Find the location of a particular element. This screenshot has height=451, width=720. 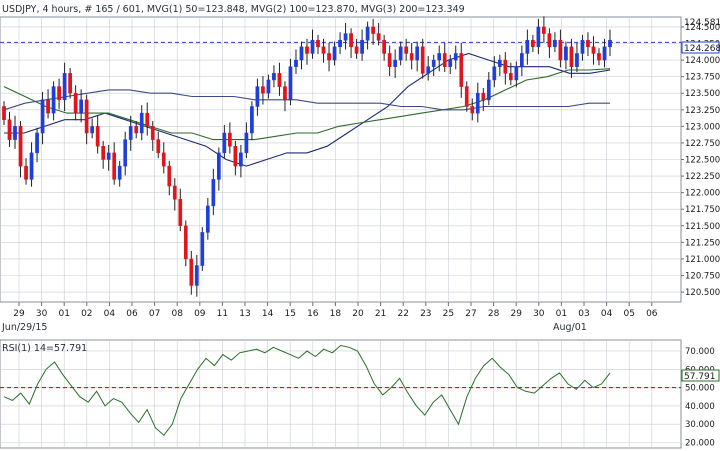

time-tick-label: 30 is located at coordinates (42, 314).